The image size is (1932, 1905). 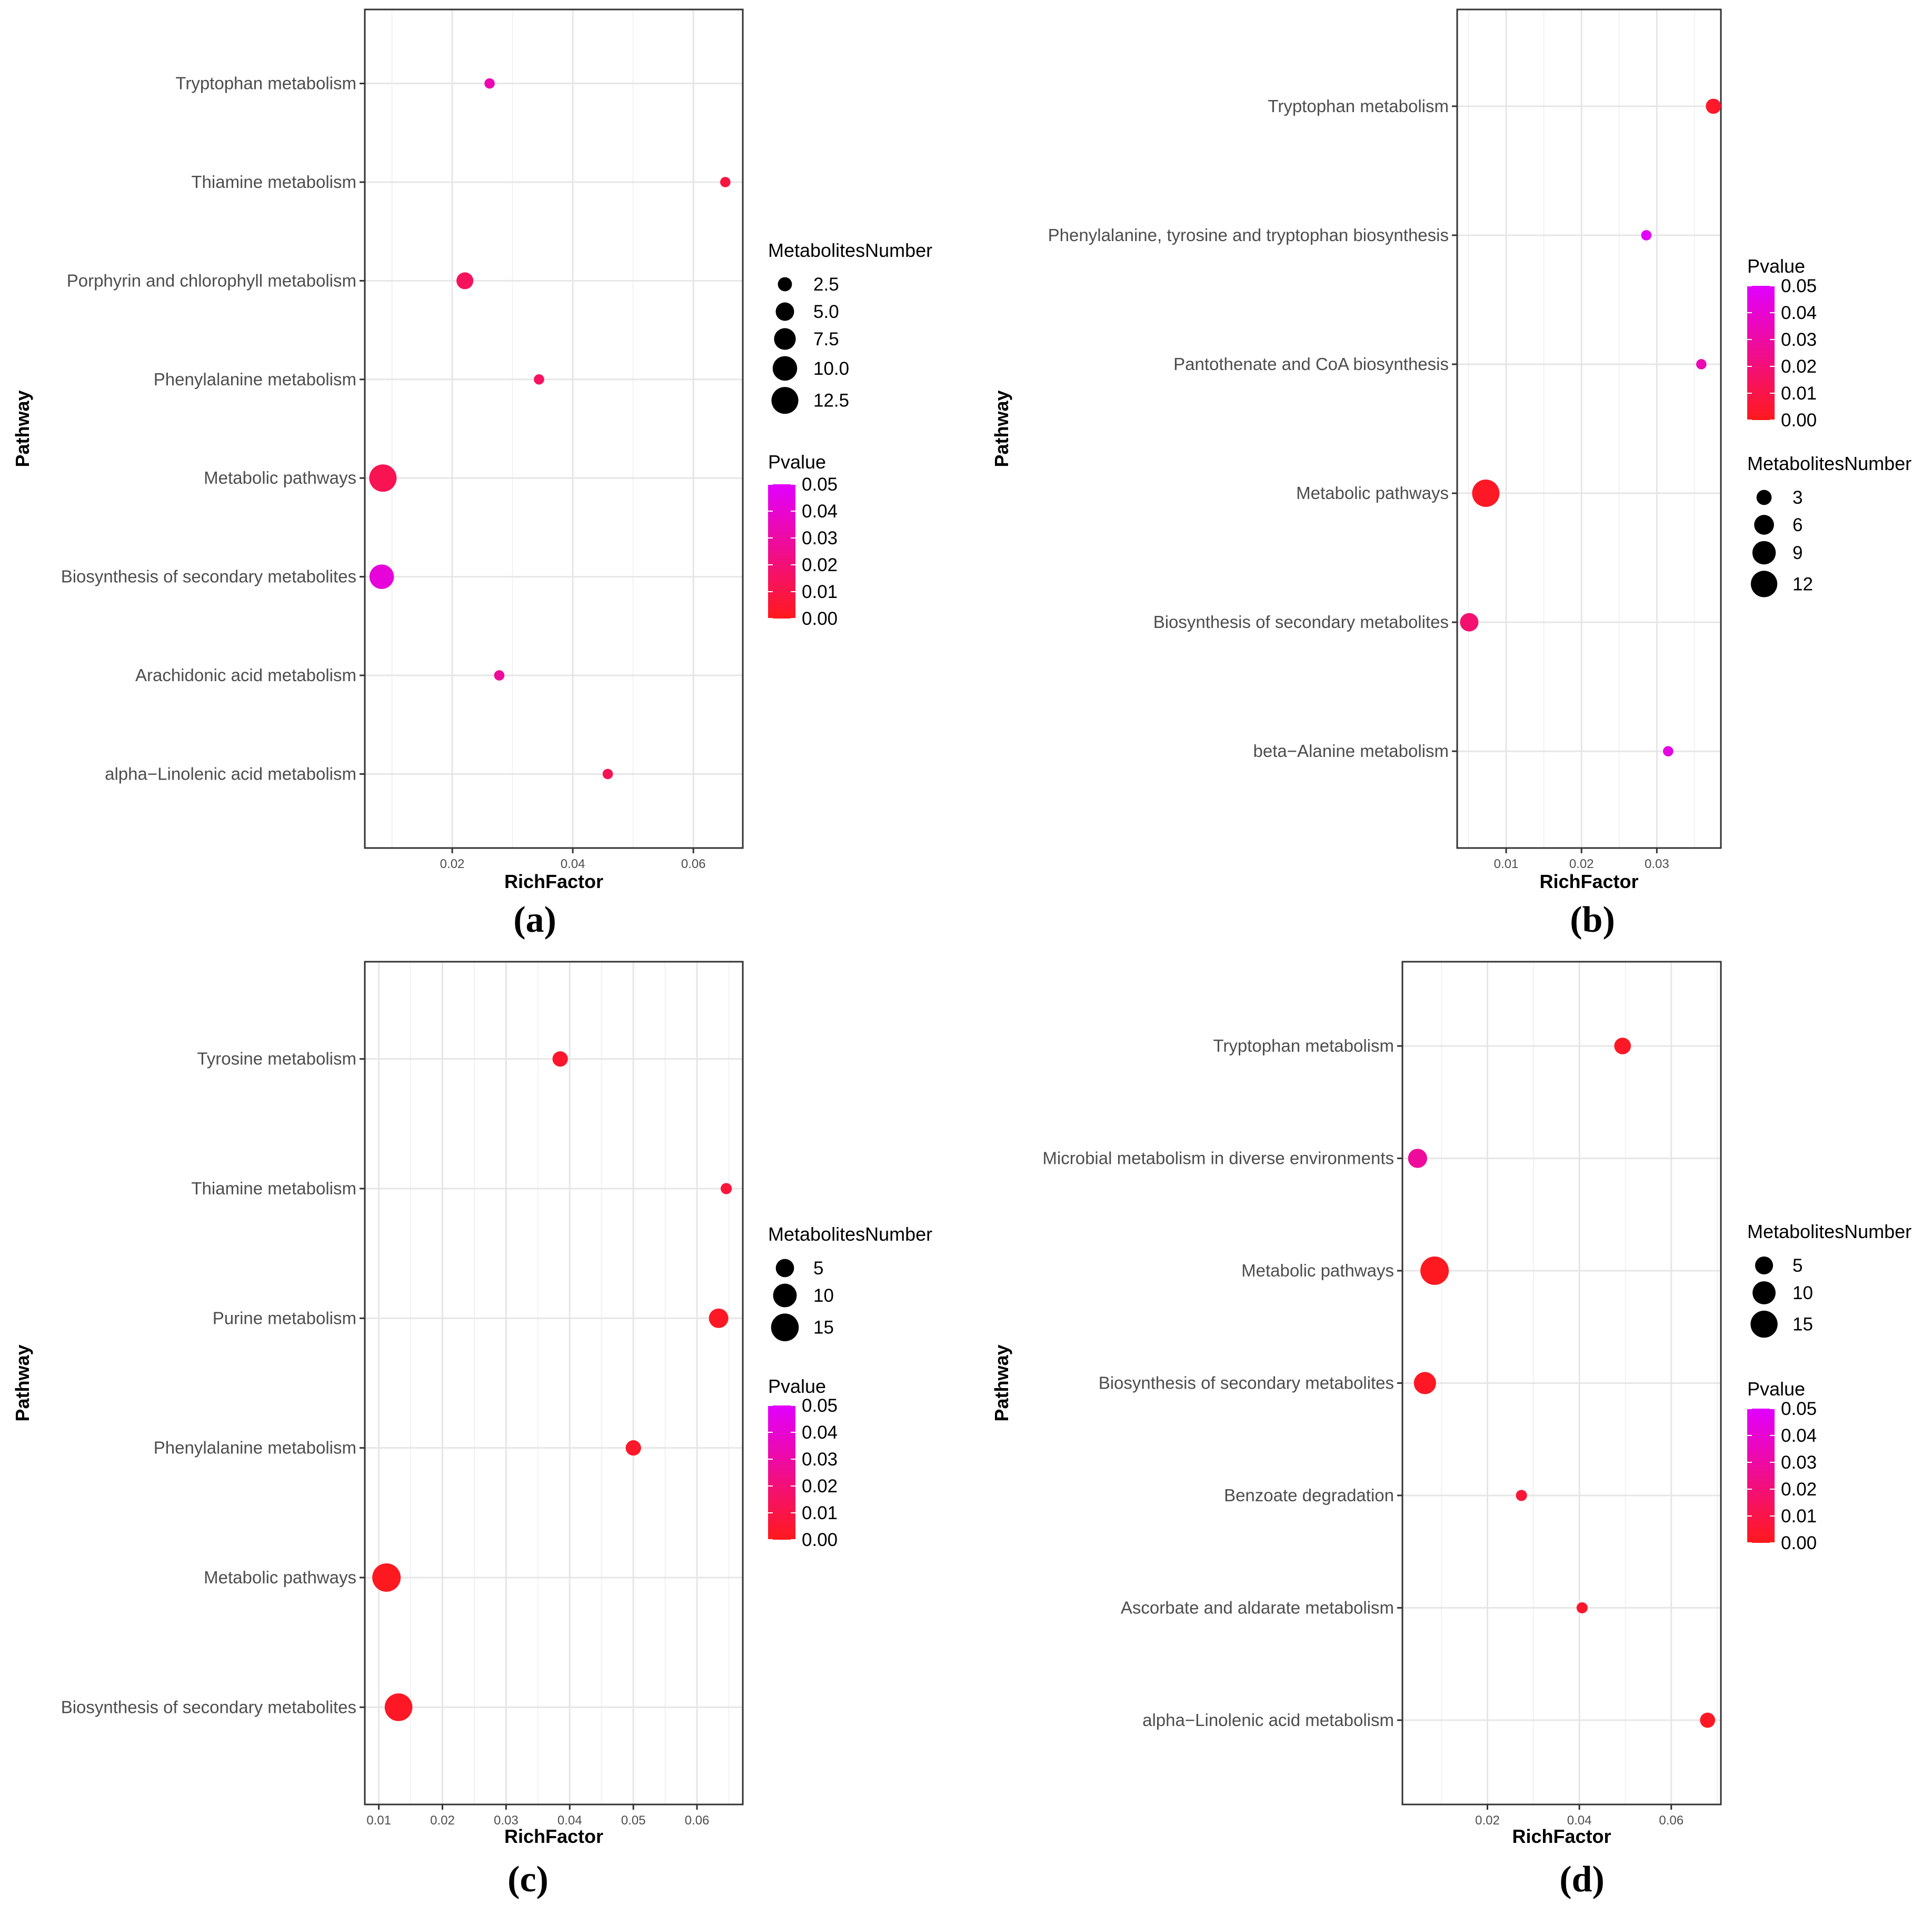 What do you see at coordinates (208, 1707) in the screenshot?
I see `y-tick-label: Biosynthesis of secondary metabolites` at bounding box center [208, 1707].